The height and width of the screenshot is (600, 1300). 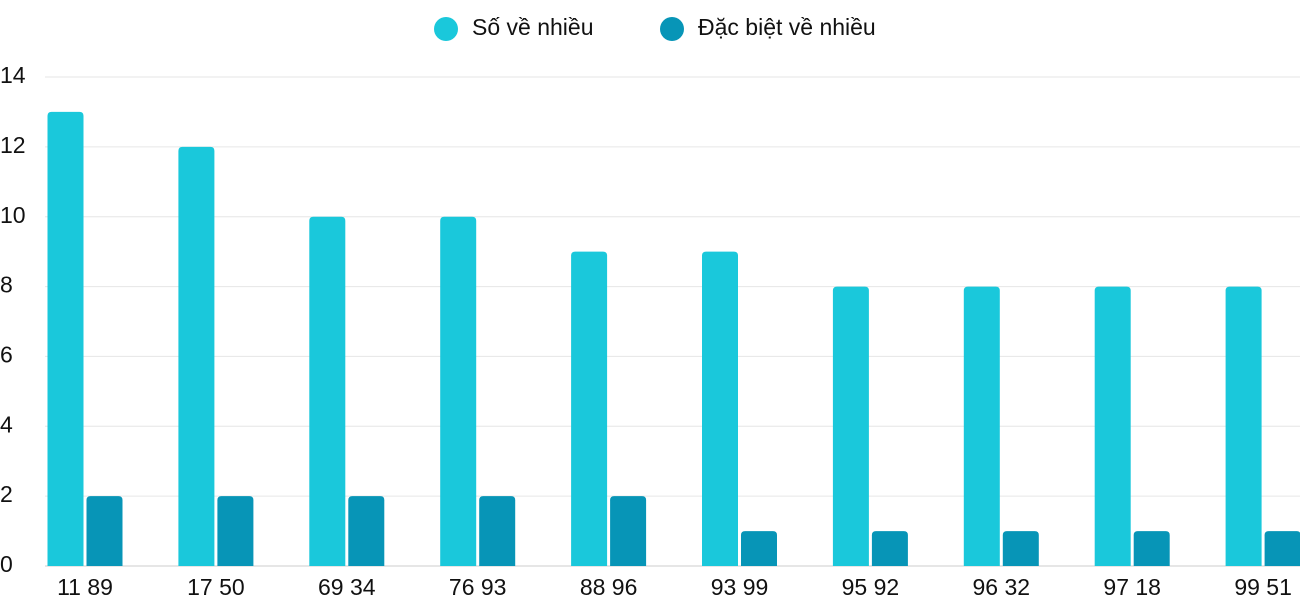 I want to click on x-tick-label: 97 18, so click(x=1132, y=587).